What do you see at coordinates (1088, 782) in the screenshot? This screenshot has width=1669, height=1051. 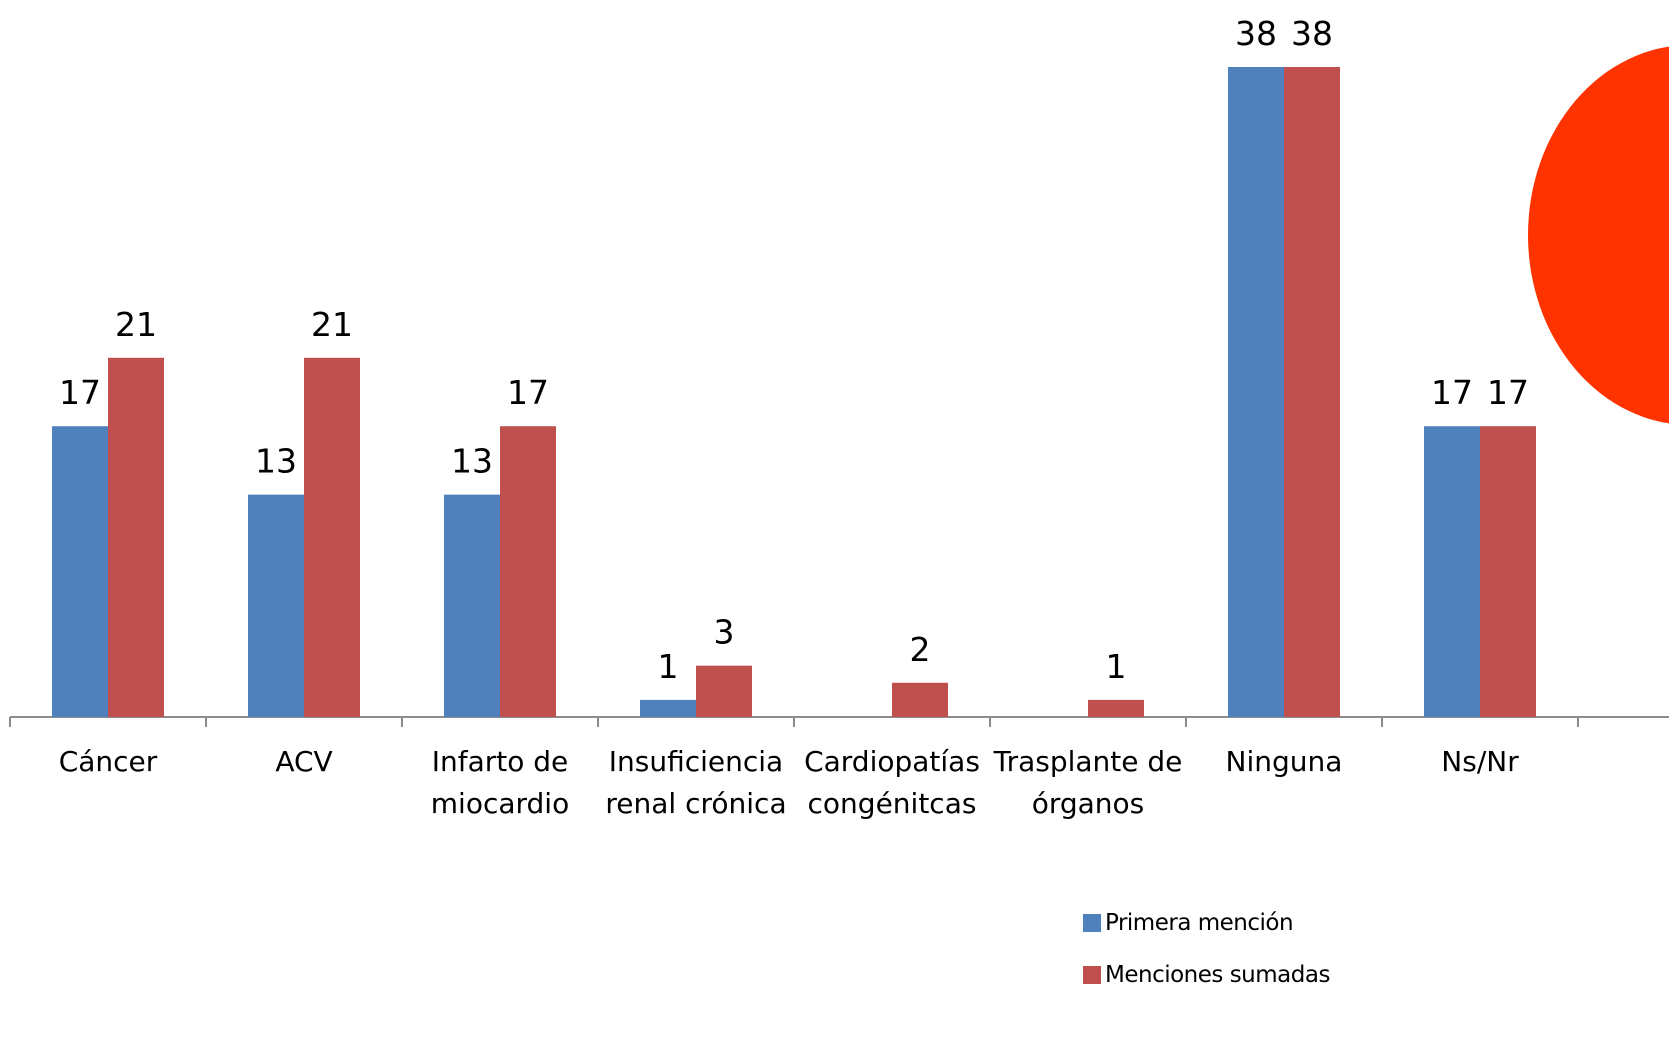 I see `x-tick-label: Trasplante de órganos` at bounding box center [1088, 782].